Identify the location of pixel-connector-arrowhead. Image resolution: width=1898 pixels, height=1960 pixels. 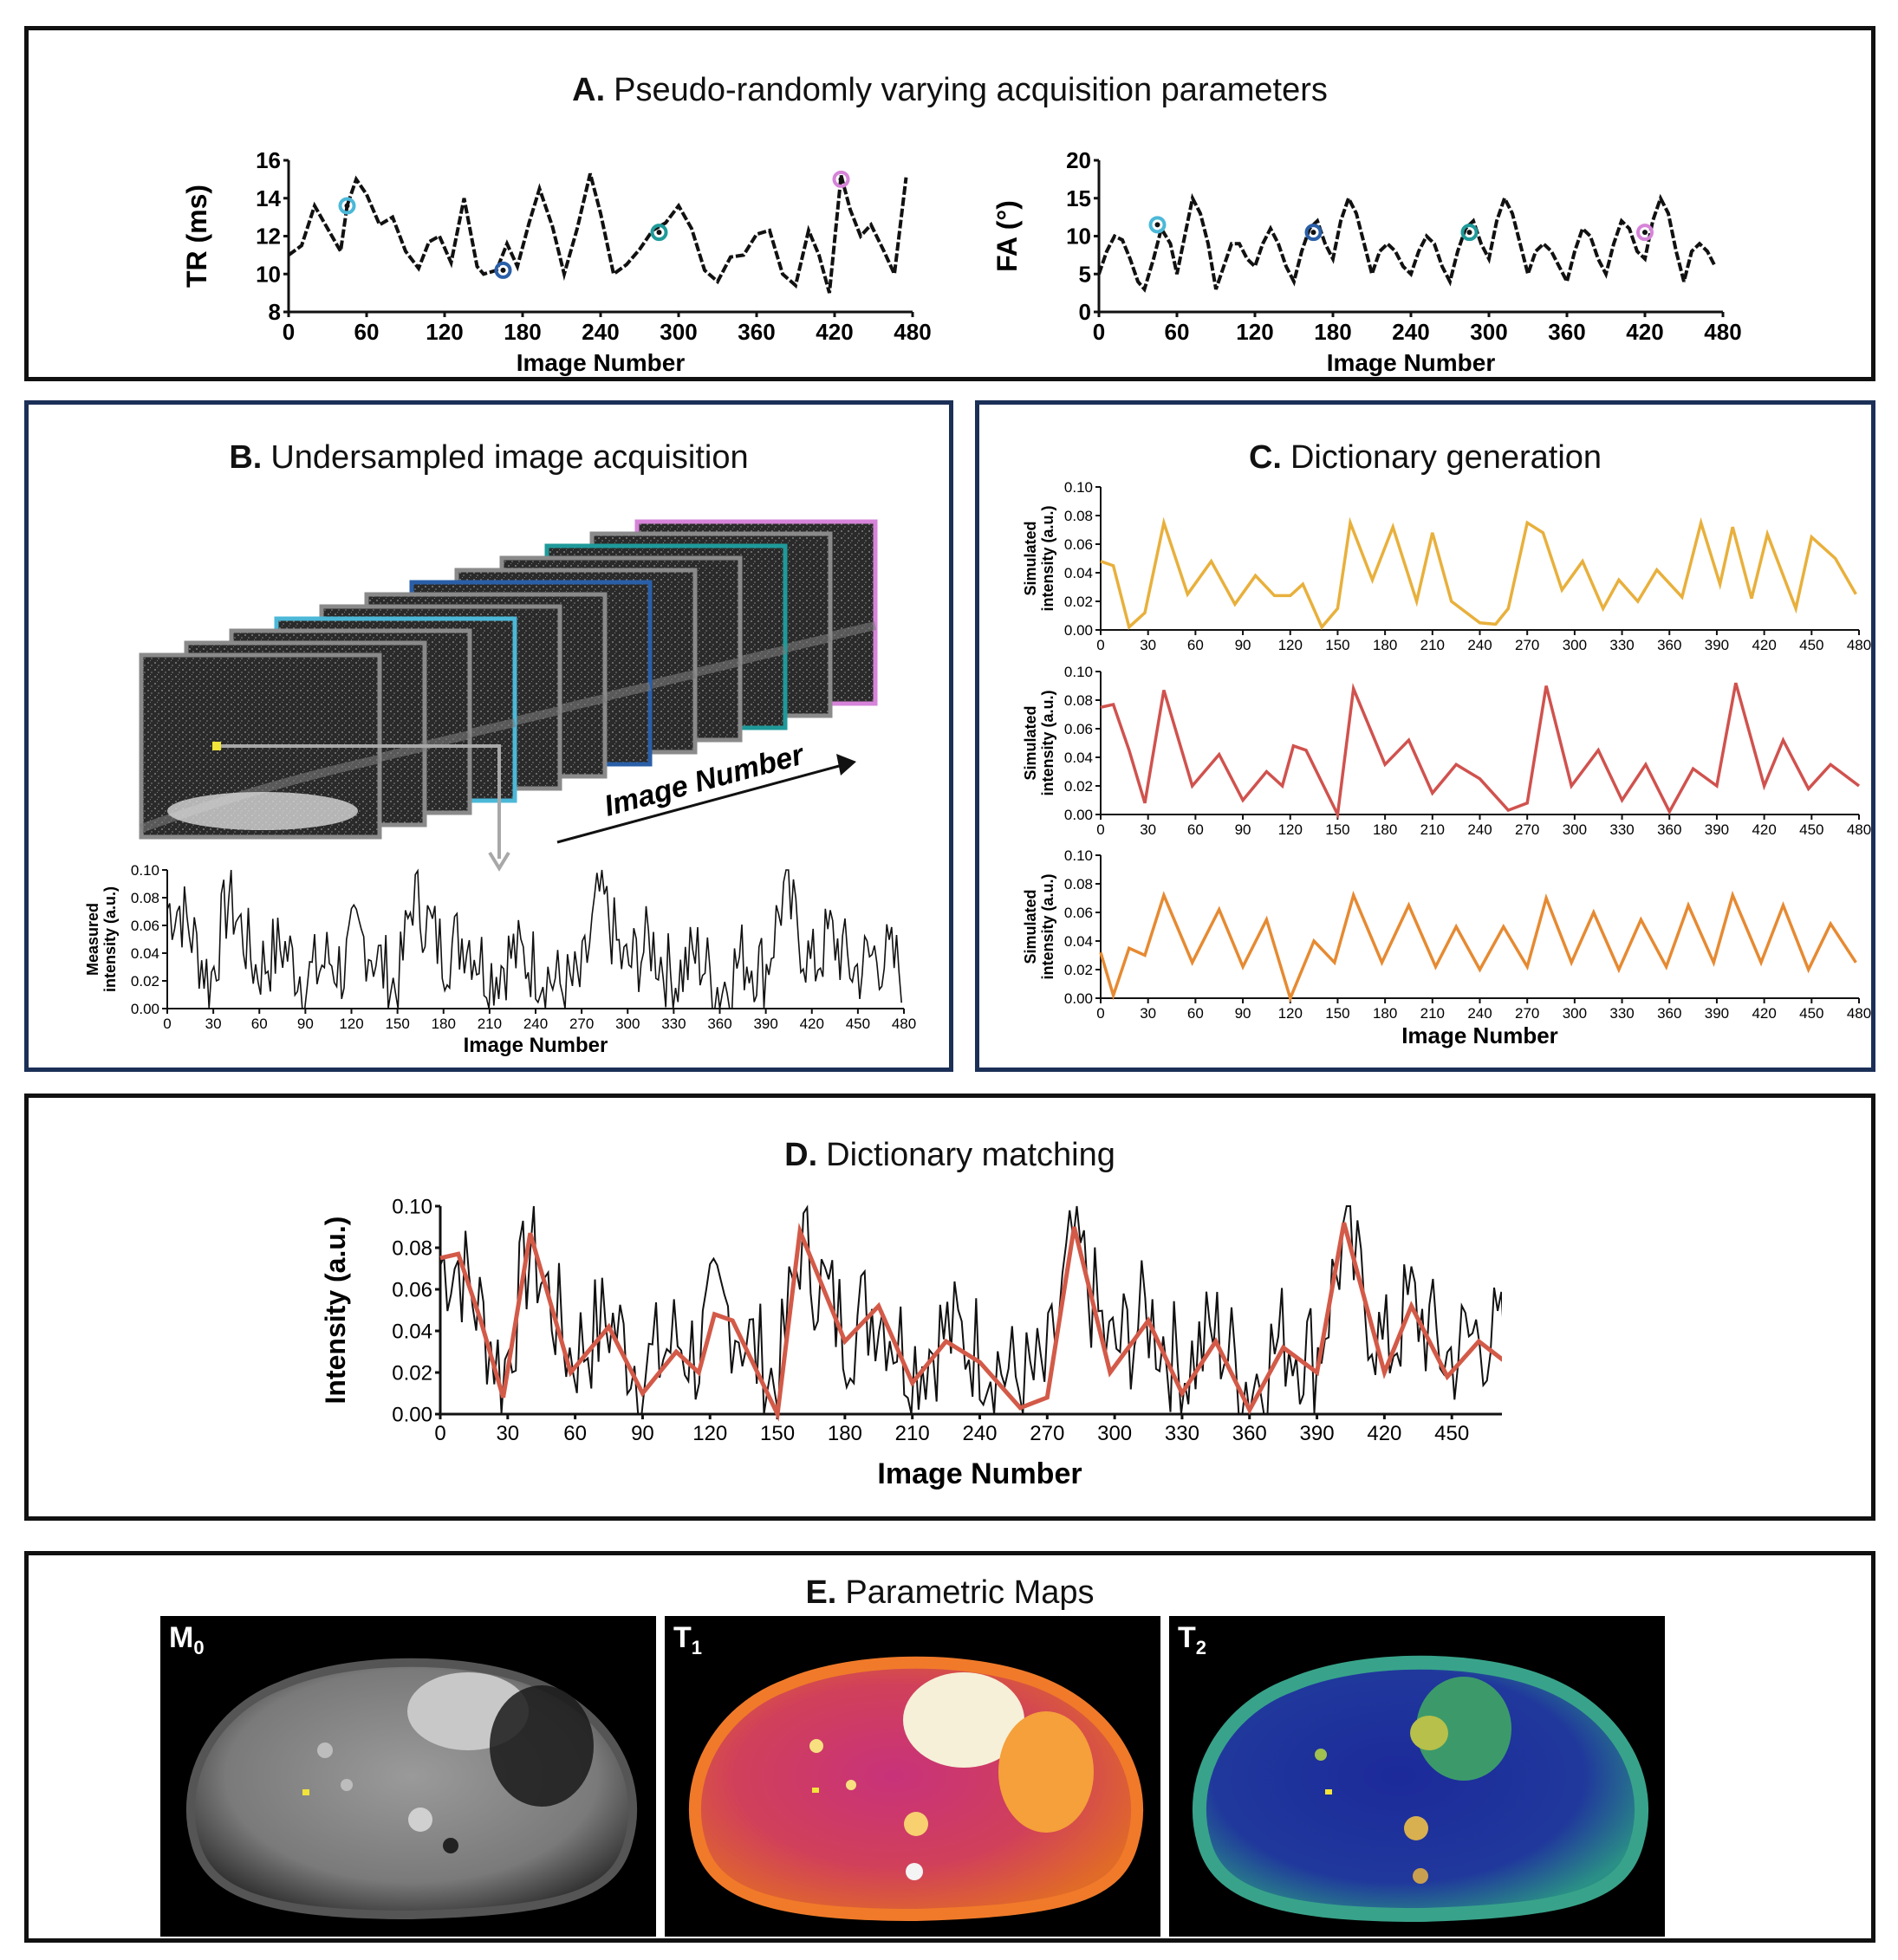
(499, 861).